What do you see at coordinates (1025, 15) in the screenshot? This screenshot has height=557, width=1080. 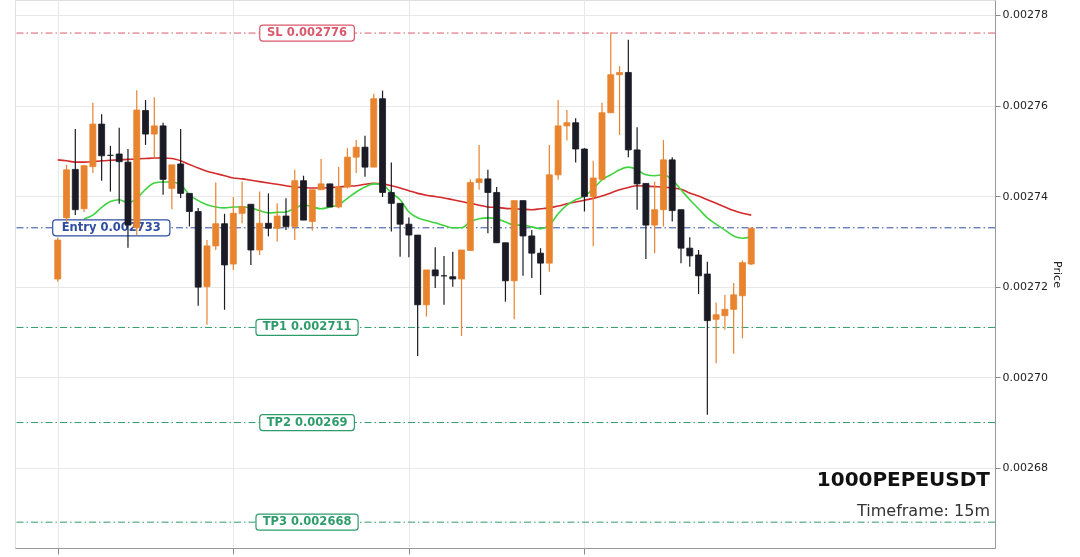 I see `y-tick-label: 0.00278` at bounding box center [1025, 15].